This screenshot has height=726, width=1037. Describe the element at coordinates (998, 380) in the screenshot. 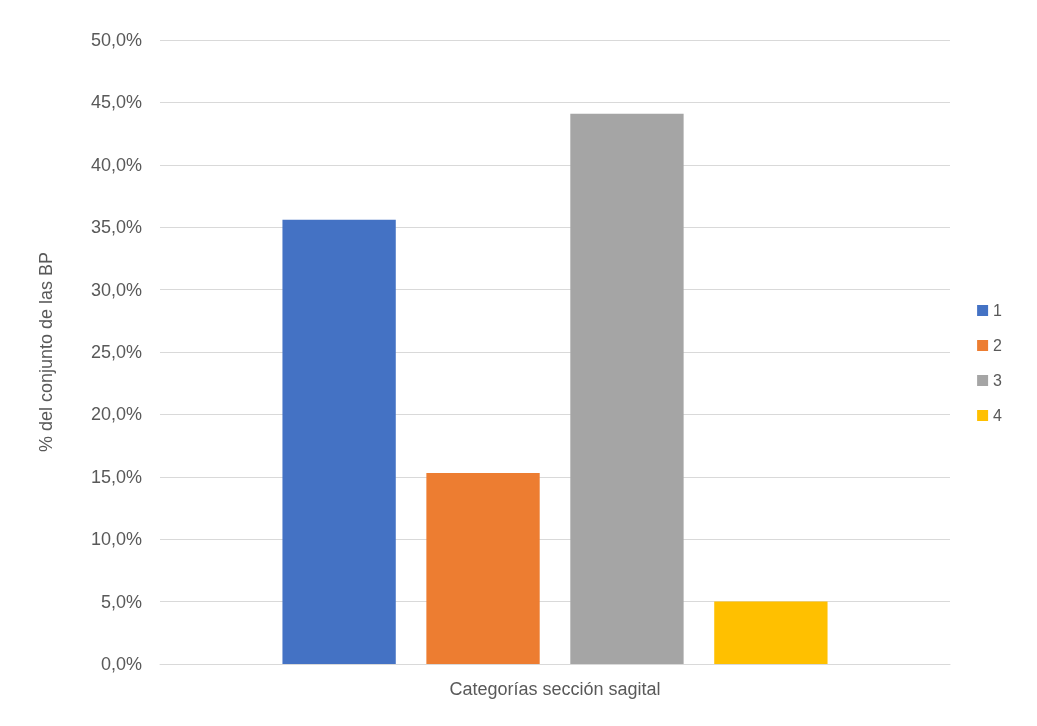

I see `legend-label: 3` at that location.